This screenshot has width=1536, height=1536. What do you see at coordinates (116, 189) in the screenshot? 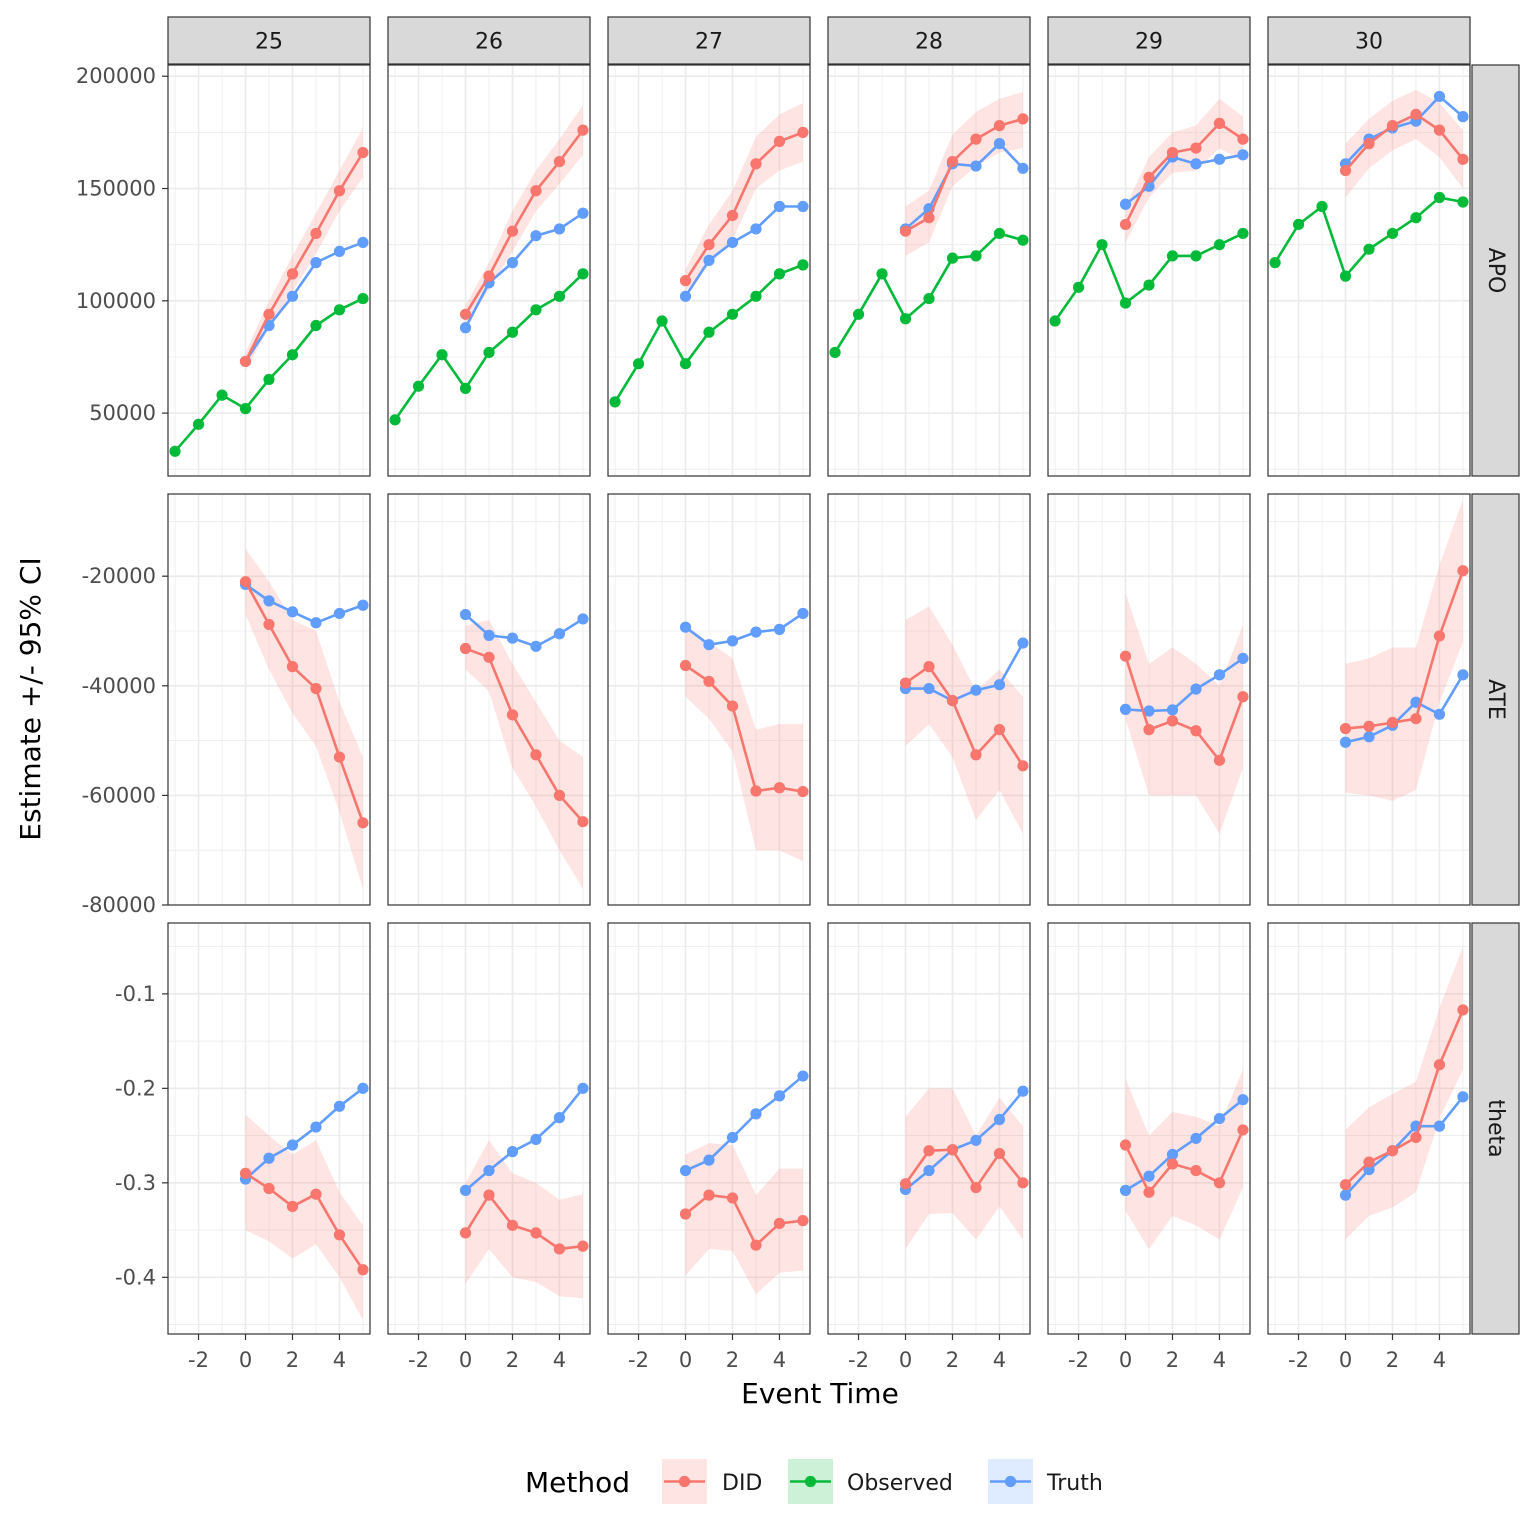
I see `y-tick-label: 150000` at bounding box center [116, 189].